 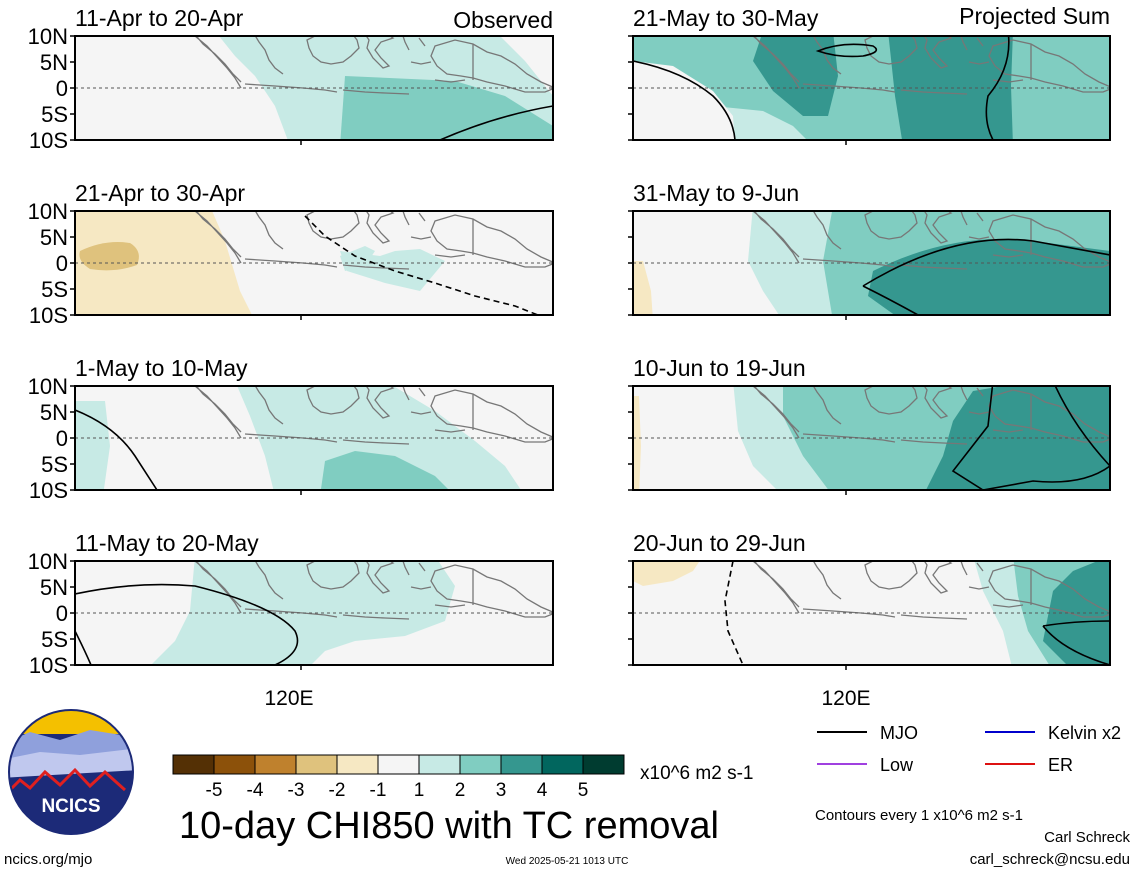 I want to click on colorbar-label: -3, so click(x=296, y=790).